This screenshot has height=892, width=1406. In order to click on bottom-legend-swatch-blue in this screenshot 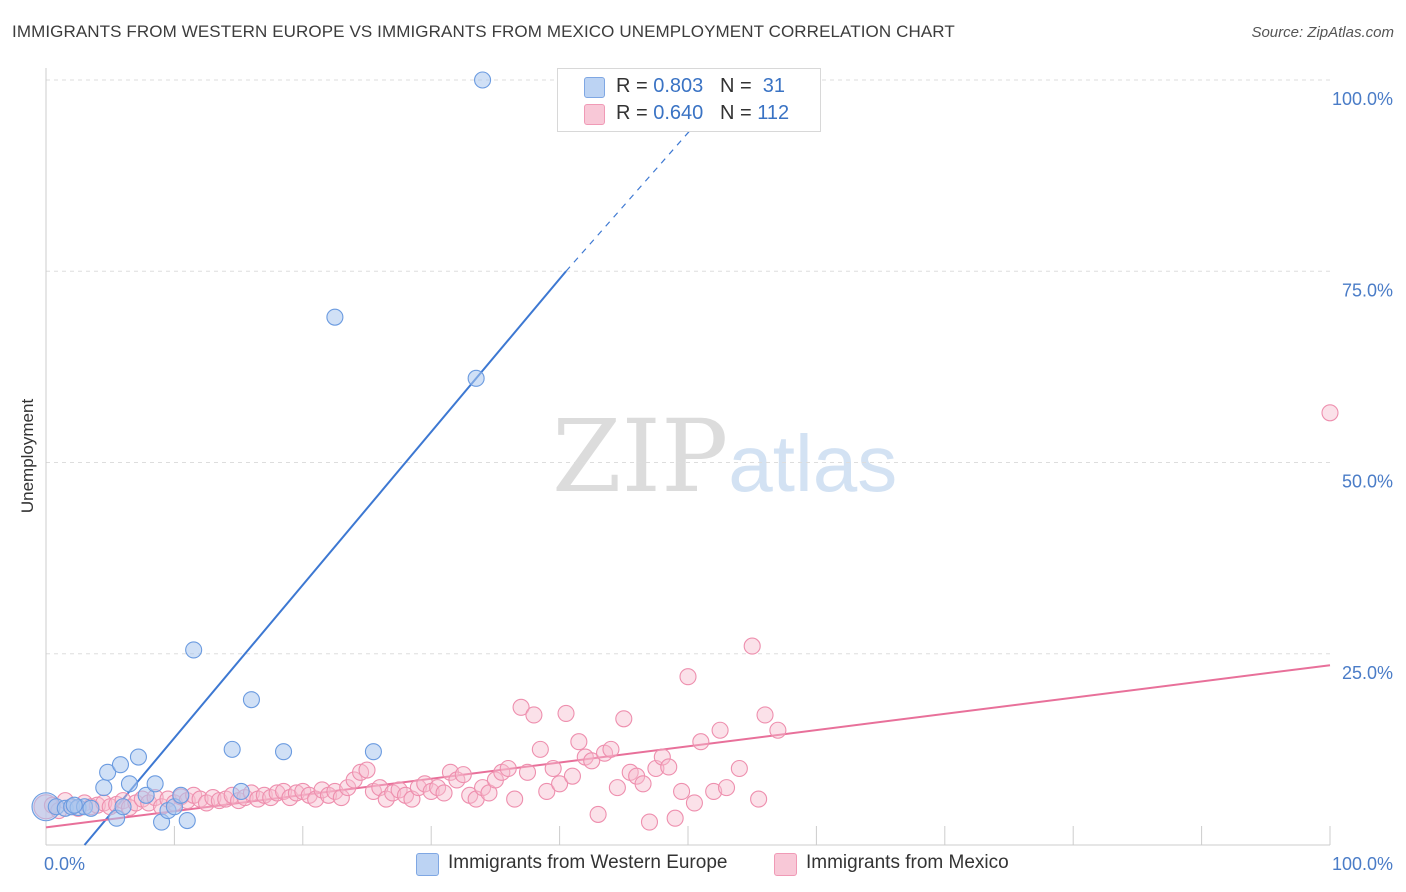, I will do `click(427, 864)`.